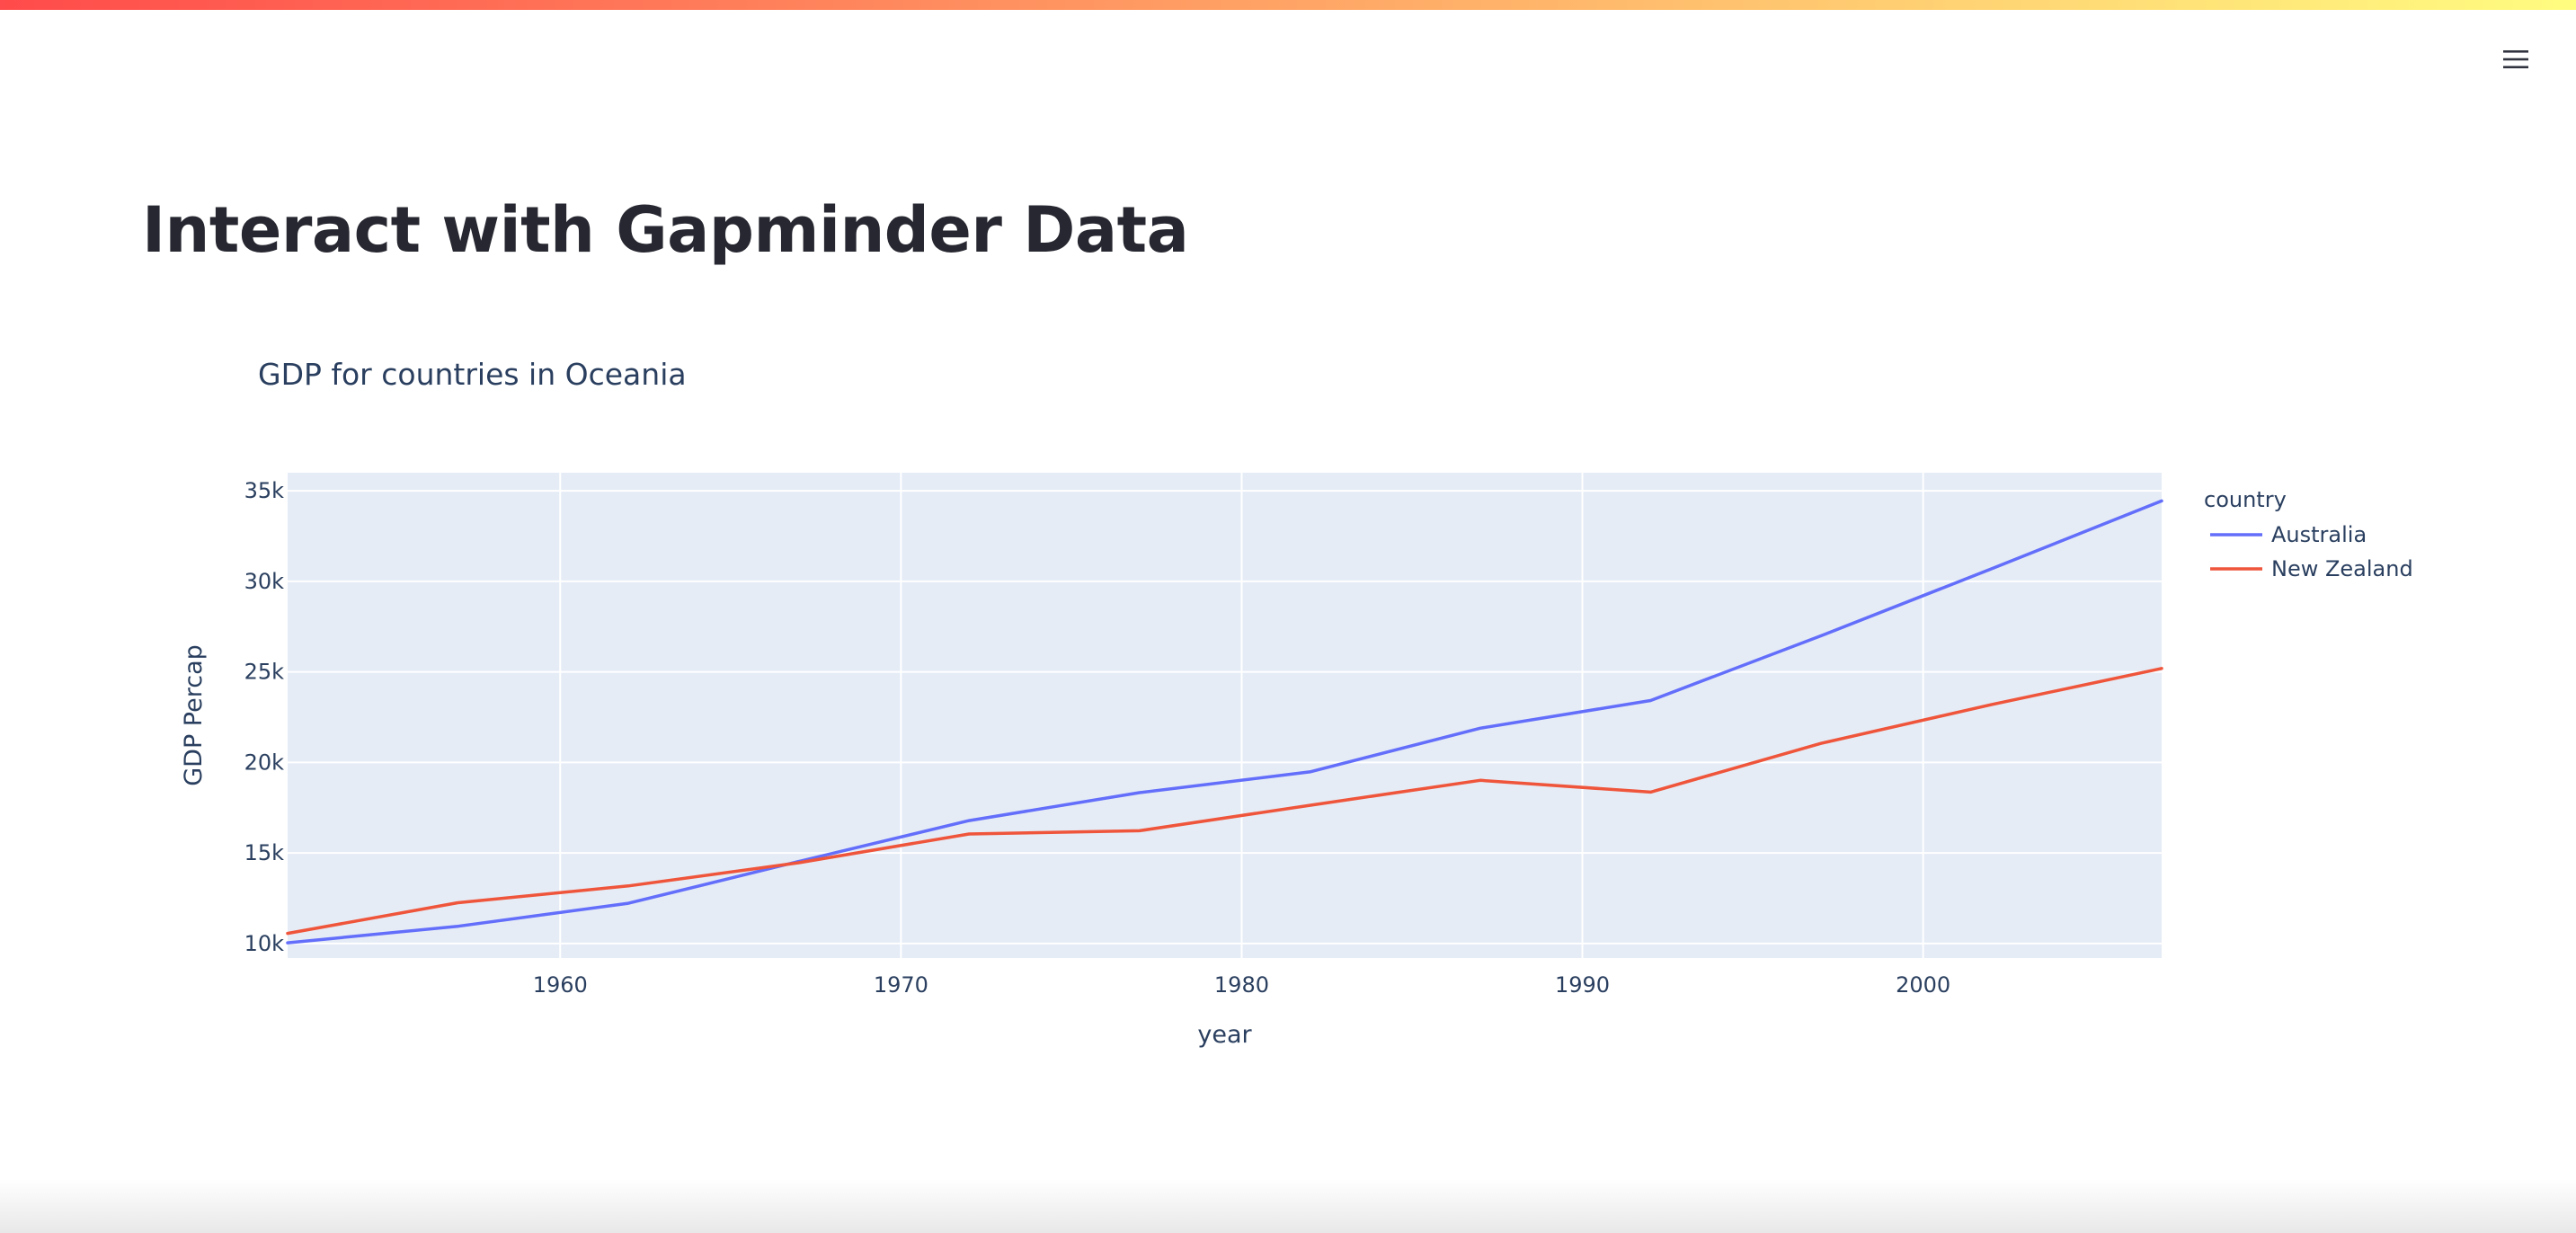 The height and width of the screenshot is (1233, 2576). I want to click on legend-label-australia: Australia, so click(2319, 534).